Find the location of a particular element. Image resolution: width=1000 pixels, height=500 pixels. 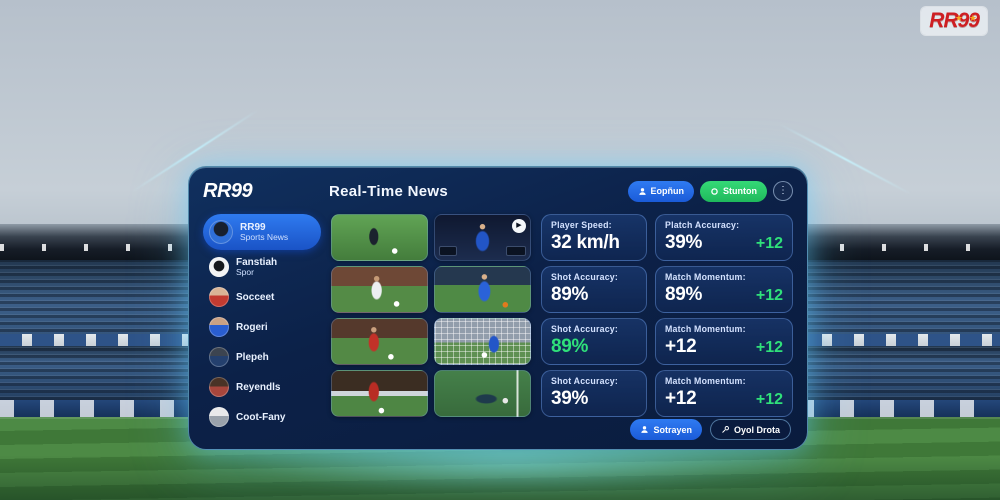

video-thumbnail: ▶ is located at coordinates (482, 237).